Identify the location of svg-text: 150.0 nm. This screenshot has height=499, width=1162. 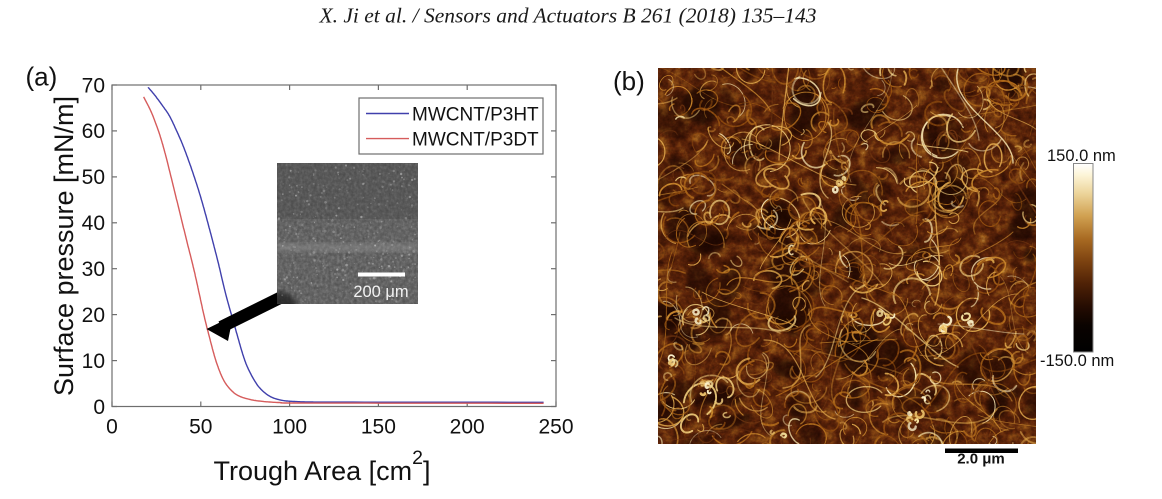
(1081, 156).